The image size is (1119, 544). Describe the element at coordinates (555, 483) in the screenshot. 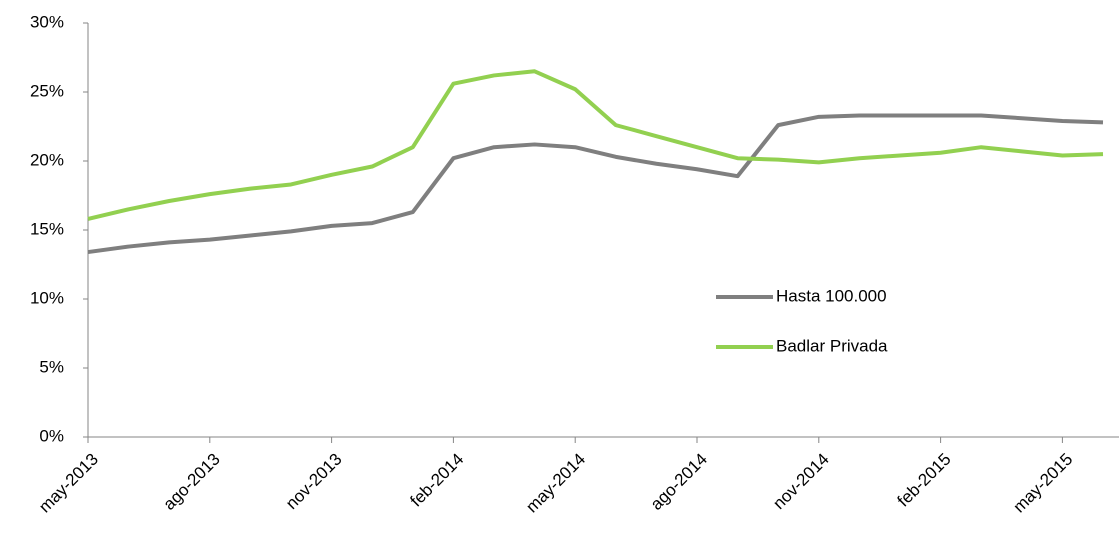

I see `x-tick-label: may-2014` at that location.